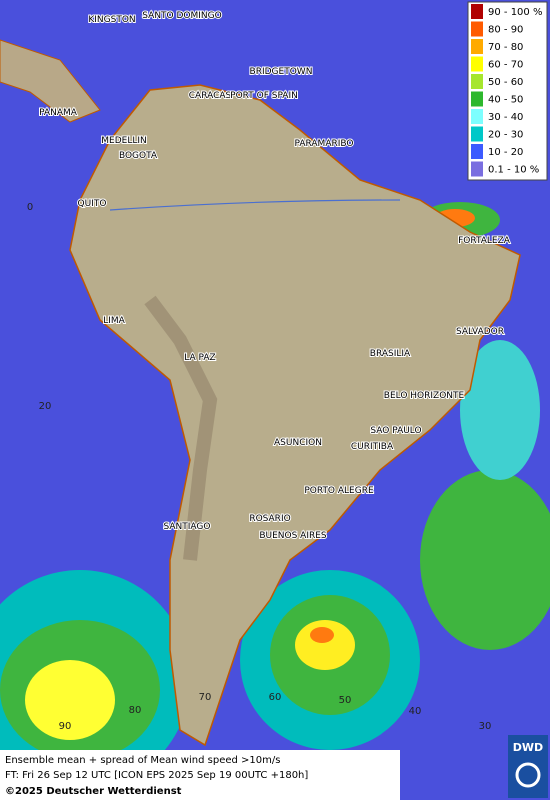 This screenshot has height=800, width=550. I want to click on footer-box, so click(200, 775).